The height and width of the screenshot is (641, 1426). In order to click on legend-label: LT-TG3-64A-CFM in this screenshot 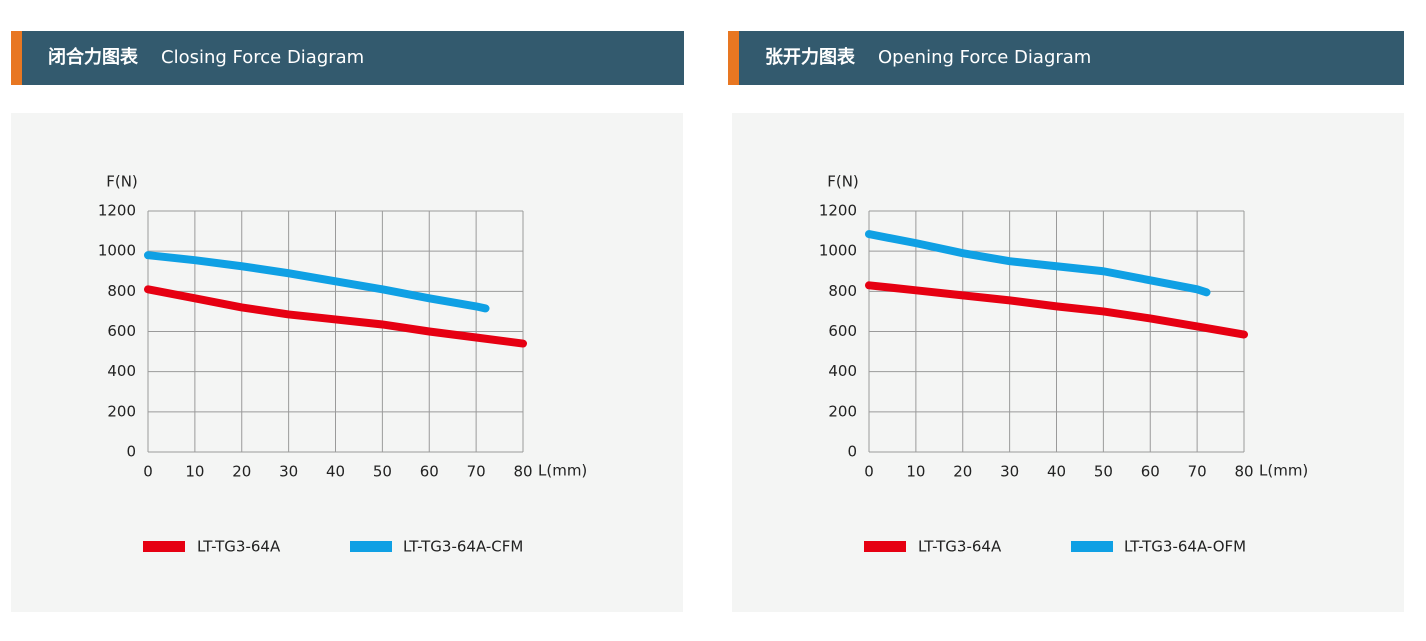, I will do `click(463, 547)`.